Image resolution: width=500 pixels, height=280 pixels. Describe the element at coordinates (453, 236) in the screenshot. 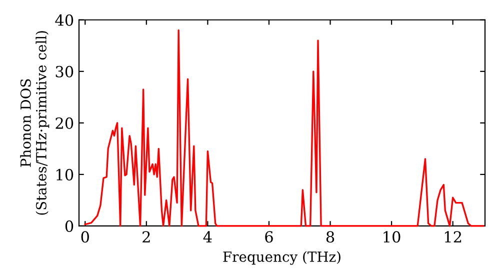

I see `x-tick-label: 12` at that location.